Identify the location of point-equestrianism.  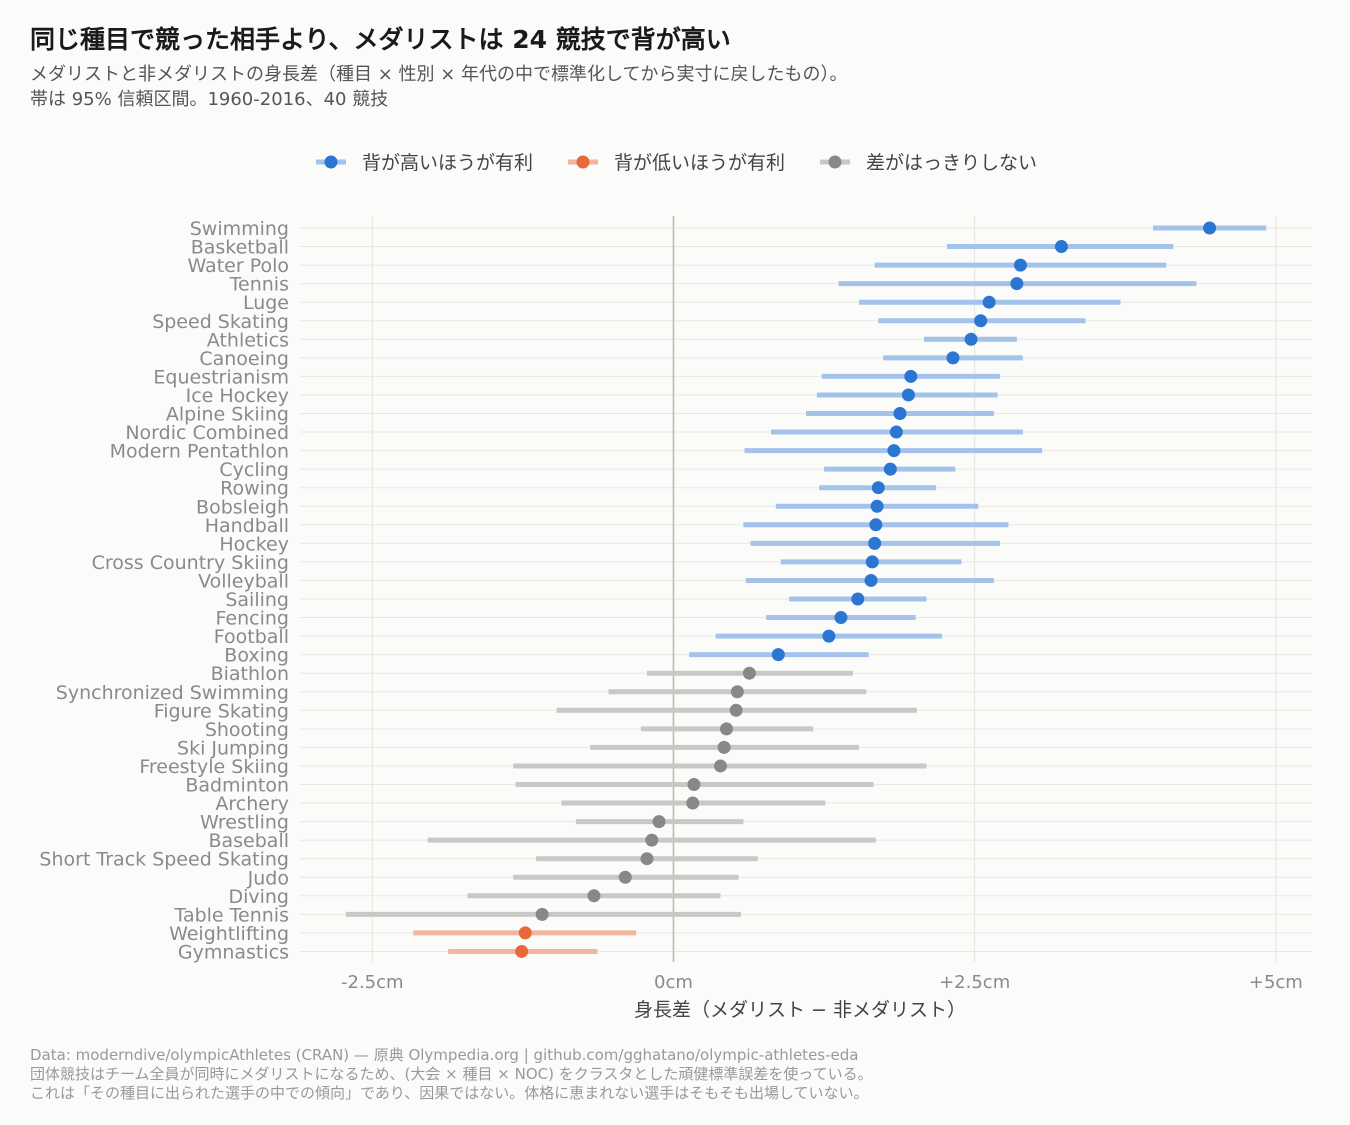
(911, 376).